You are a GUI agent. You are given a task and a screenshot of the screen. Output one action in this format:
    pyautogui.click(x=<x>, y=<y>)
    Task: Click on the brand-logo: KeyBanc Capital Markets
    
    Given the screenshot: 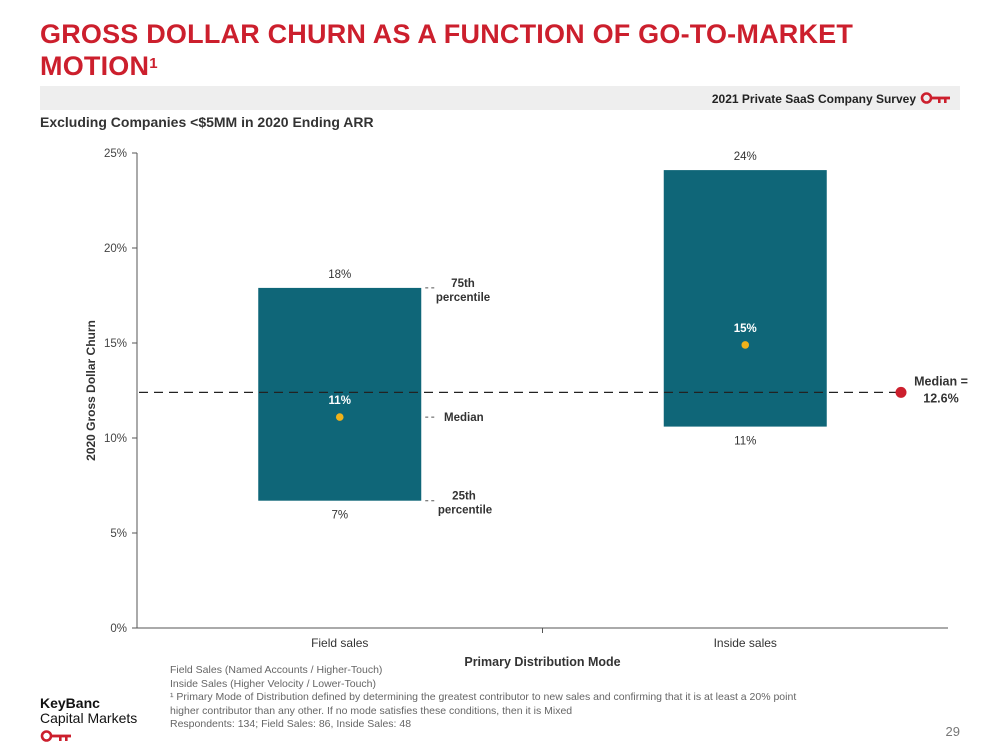 What is the action you would take?
    pyautogui.click(x=88, y=711)
    